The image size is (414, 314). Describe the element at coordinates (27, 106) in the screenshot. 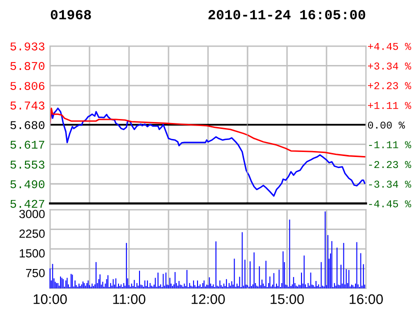

I see `y-tick-label: 5.743` at that location.